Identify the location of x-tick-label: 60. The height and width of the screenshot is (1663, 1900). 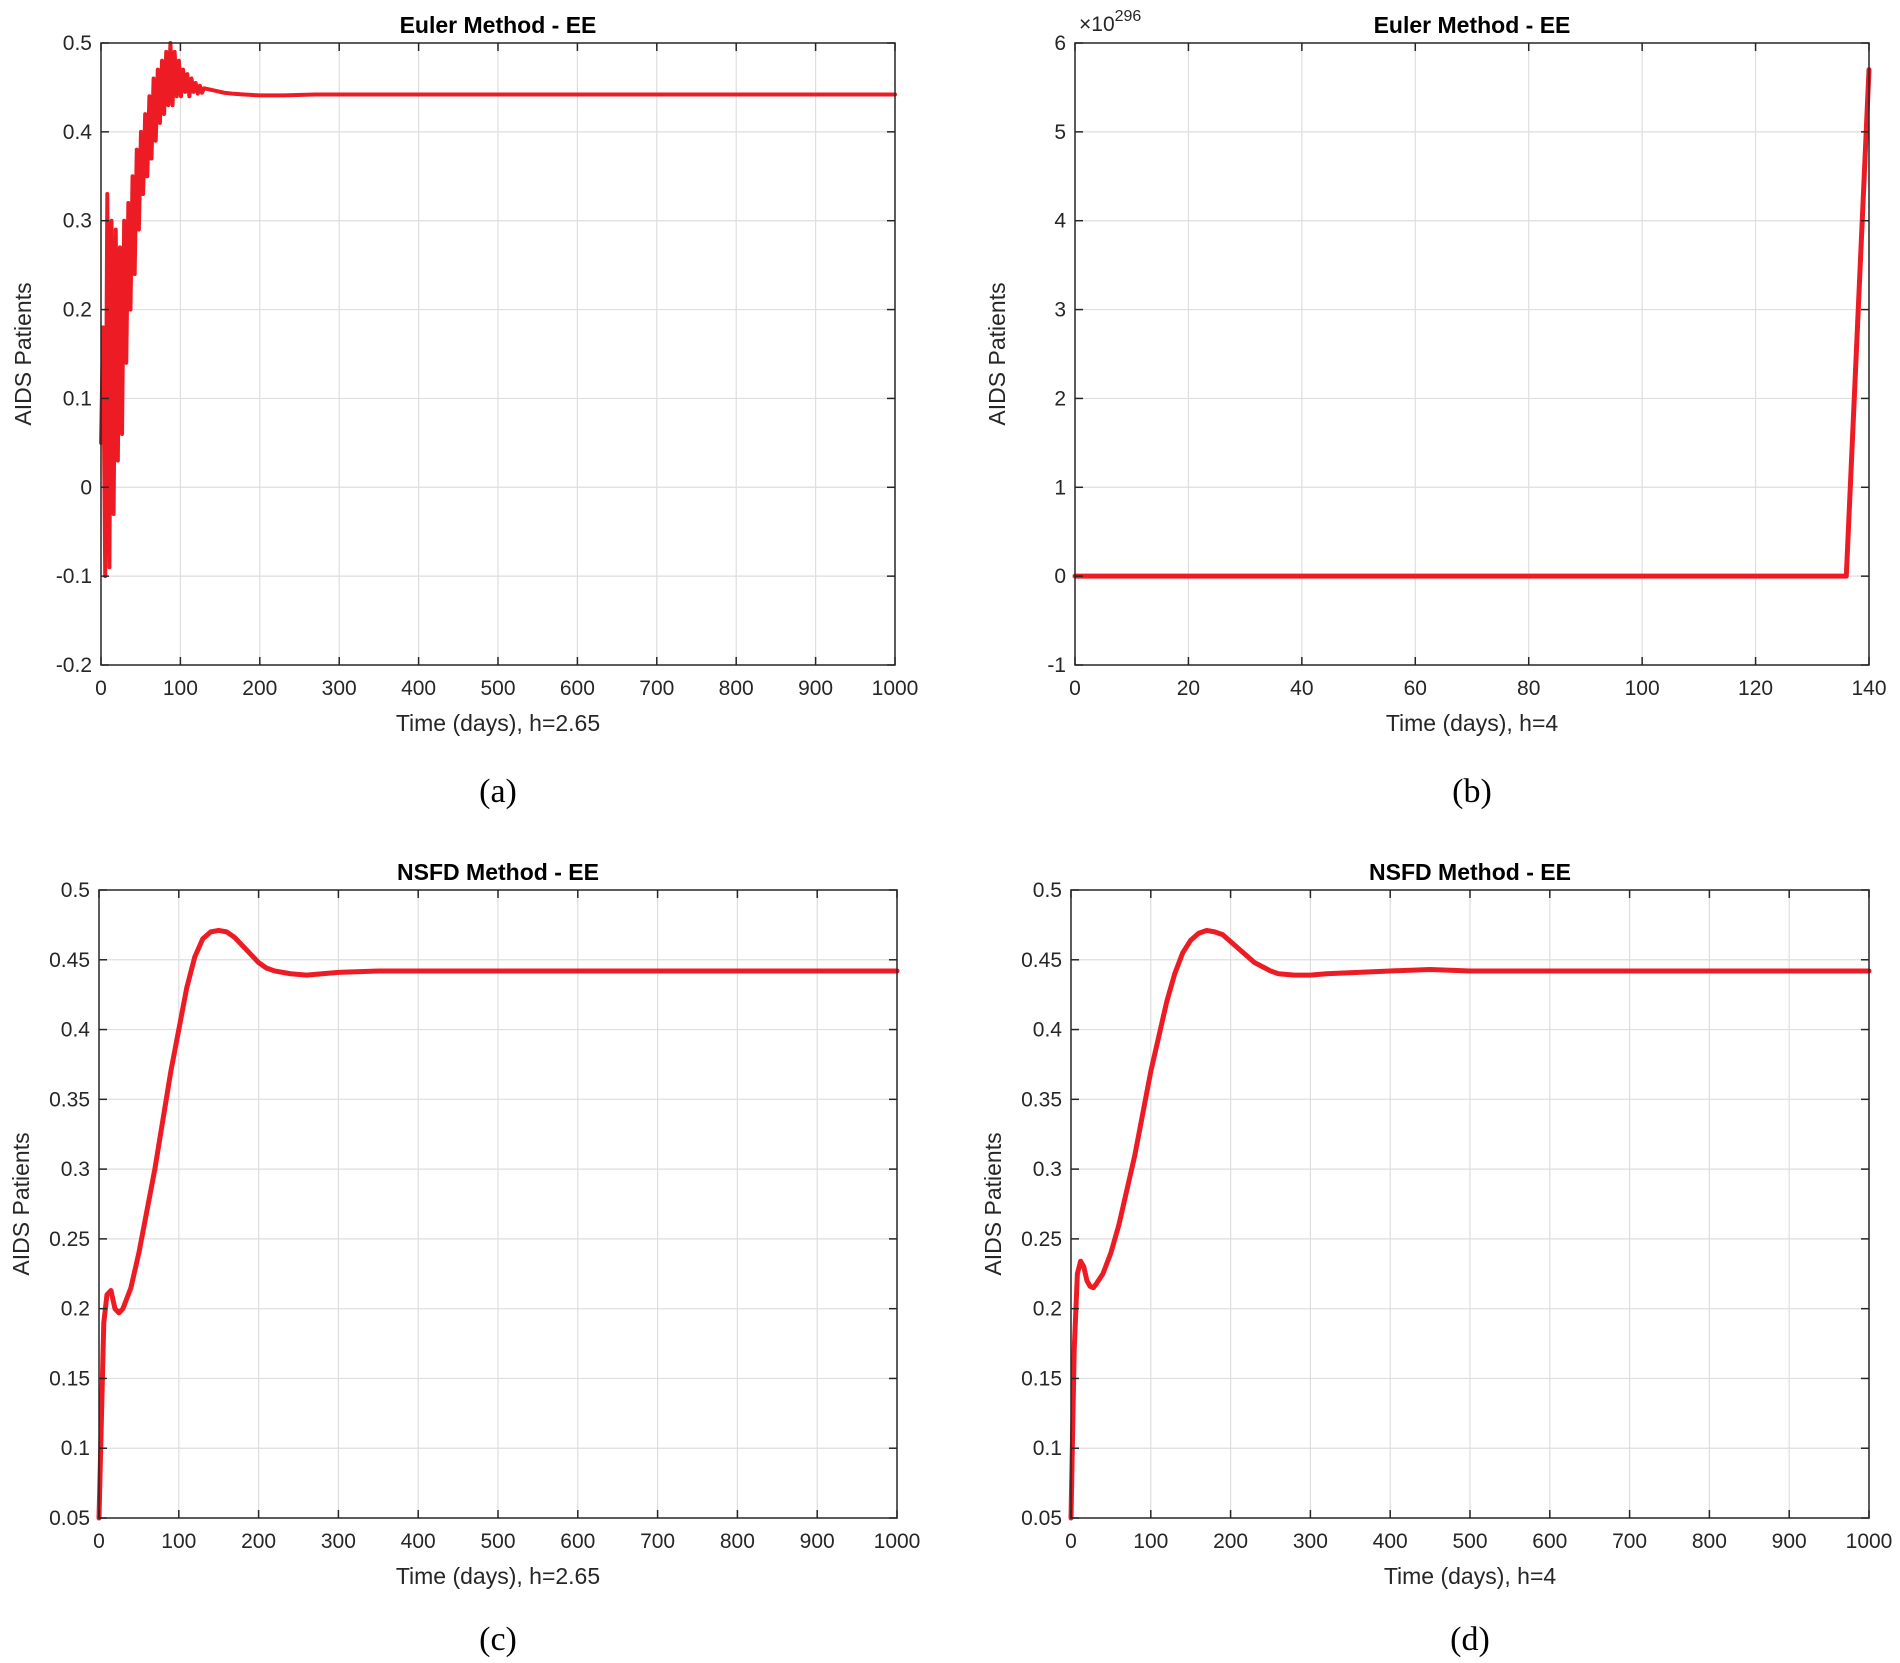
(1415, 688).